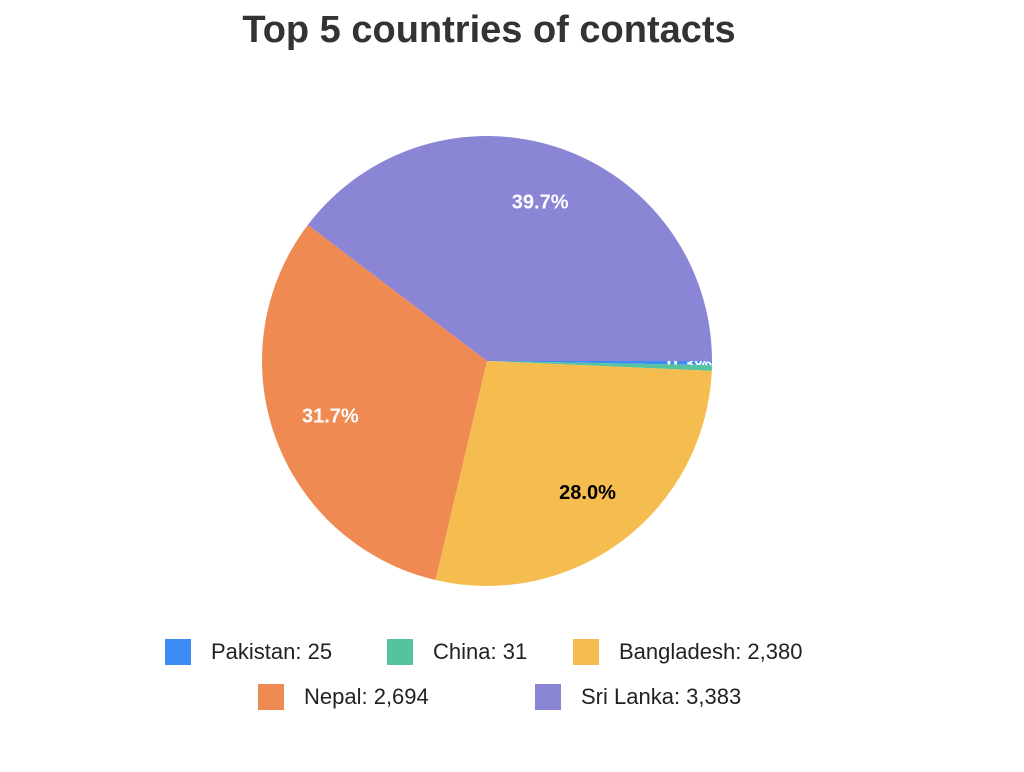  Describe the element at coordinates (366, 696) in the screenshot. I see `legend-label: Nepal: 2,694` at that location.